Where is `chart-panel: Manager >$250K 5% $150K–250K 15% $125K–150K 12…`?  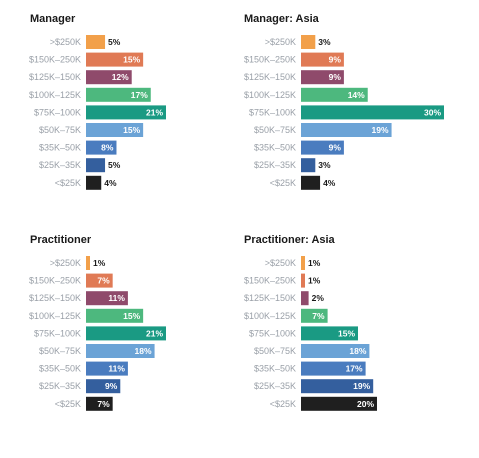 chart-panel: Manager >$250K 5% $150K–250K 15% $125K–150K 12… is located at coordinates (97, 101).